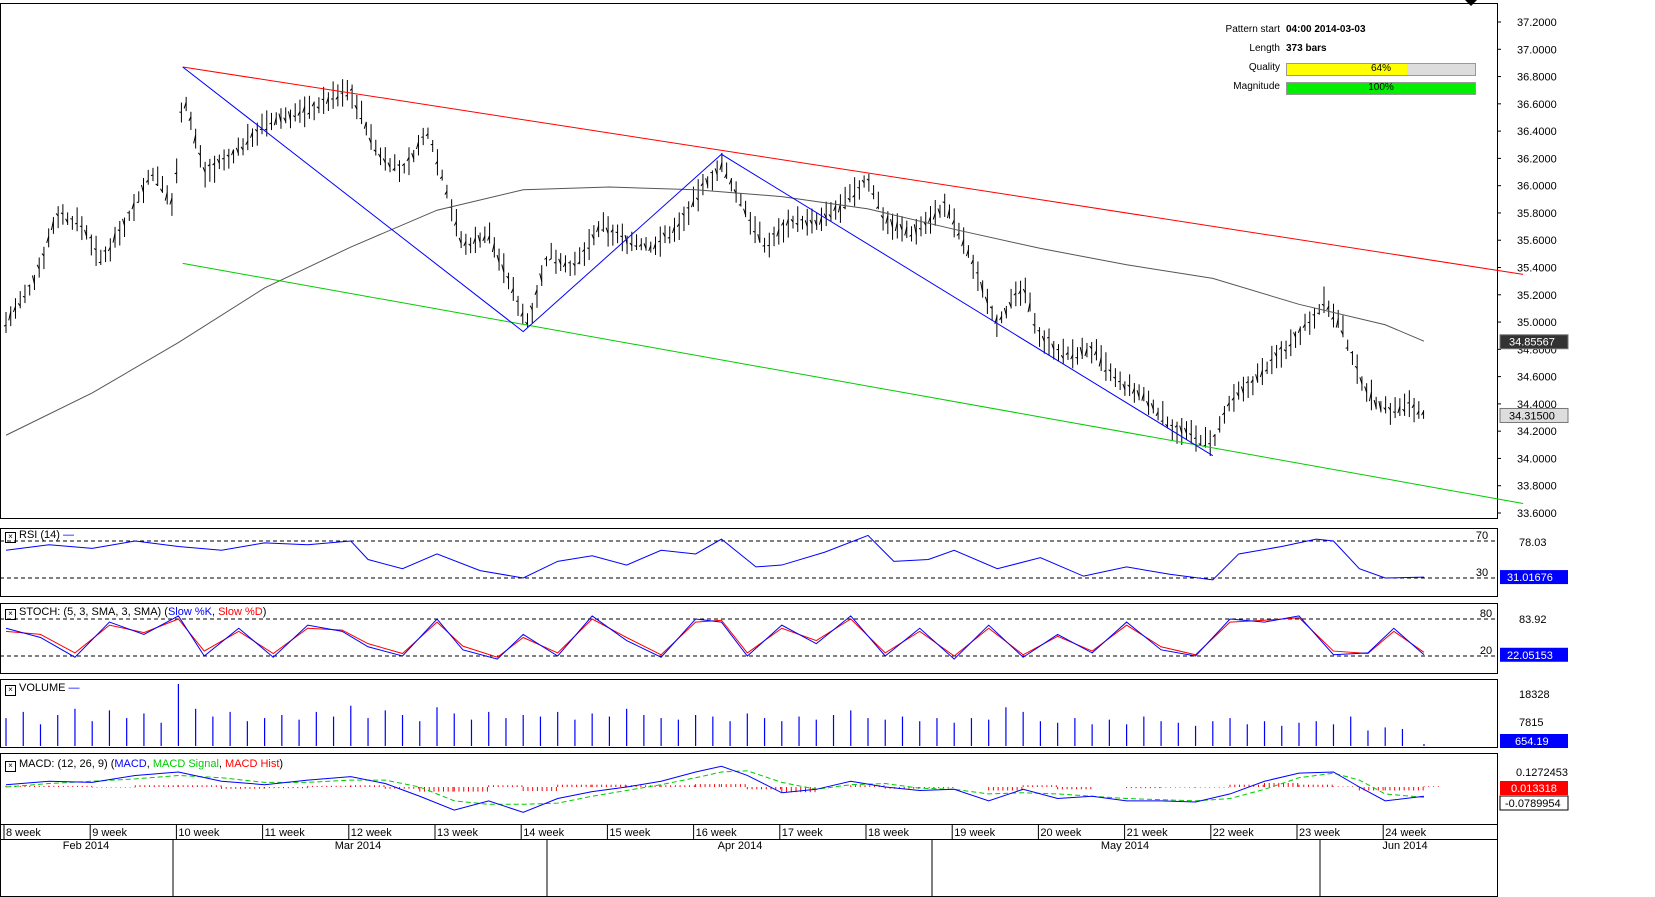  I want to click on week-label: 15 week, so click(629, 833).